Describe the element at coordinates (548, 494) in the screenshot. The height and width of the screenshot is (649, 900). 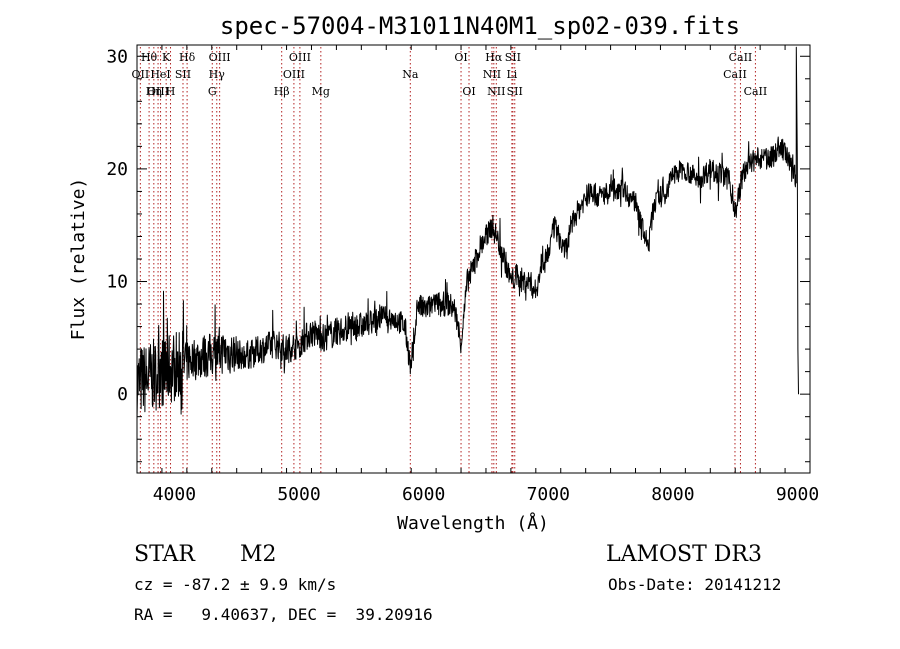
I see `x-tick-label: 7000` at that location.